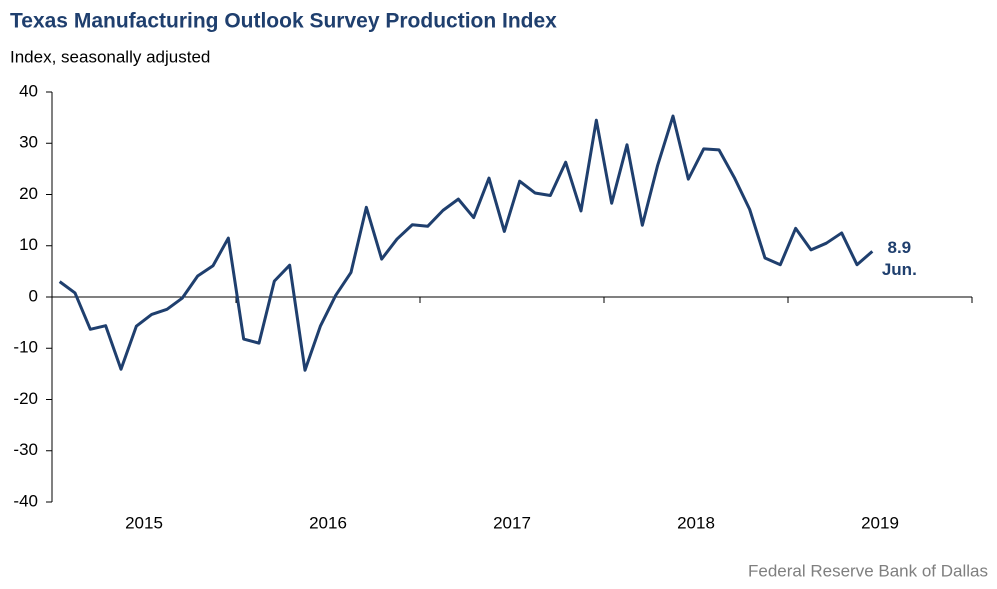  What do you see at coordinates (25, 398) in the screenshot?
I see `y-tick-label: -20` at bounding box center [25, 398].